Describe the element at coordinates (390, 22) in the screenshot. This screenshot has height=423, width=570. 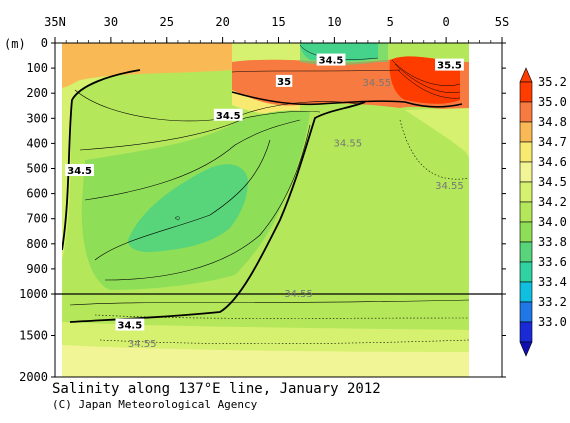
I see `x-tick-label-6: 5` at that location.